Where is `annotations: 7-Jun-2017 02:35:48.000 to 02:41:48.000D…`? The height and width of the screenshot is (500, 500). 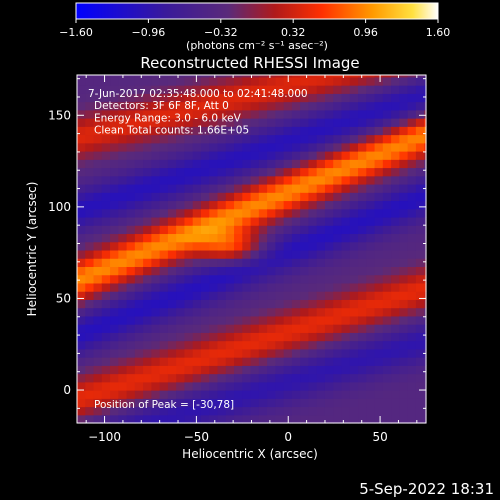
annotations: 7-Jun-2017 02:35:48.000 to 02:41:48.000D… is located at coordinates (198, 112).